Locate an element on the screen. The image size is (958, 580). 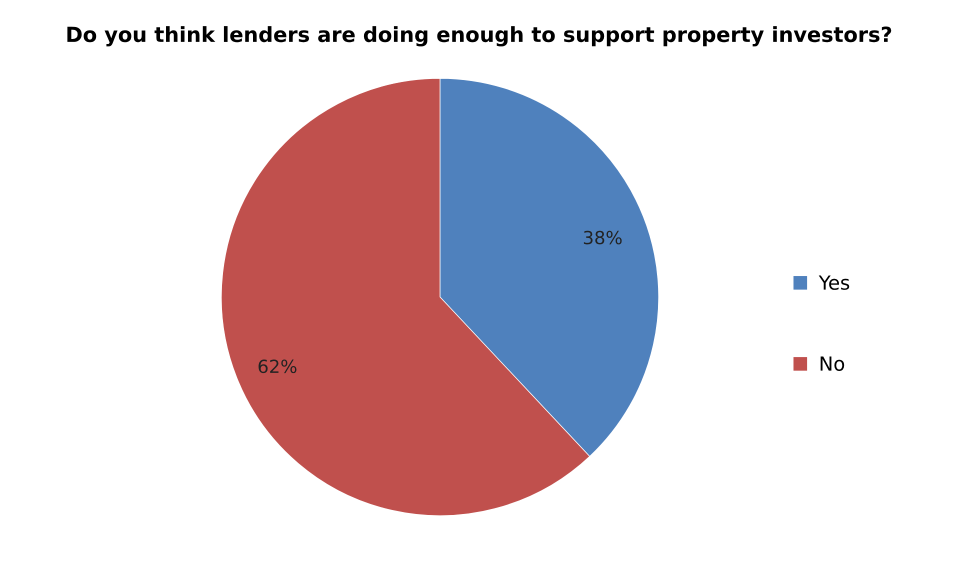
legend-label: No is located at coordinates (832, 363).